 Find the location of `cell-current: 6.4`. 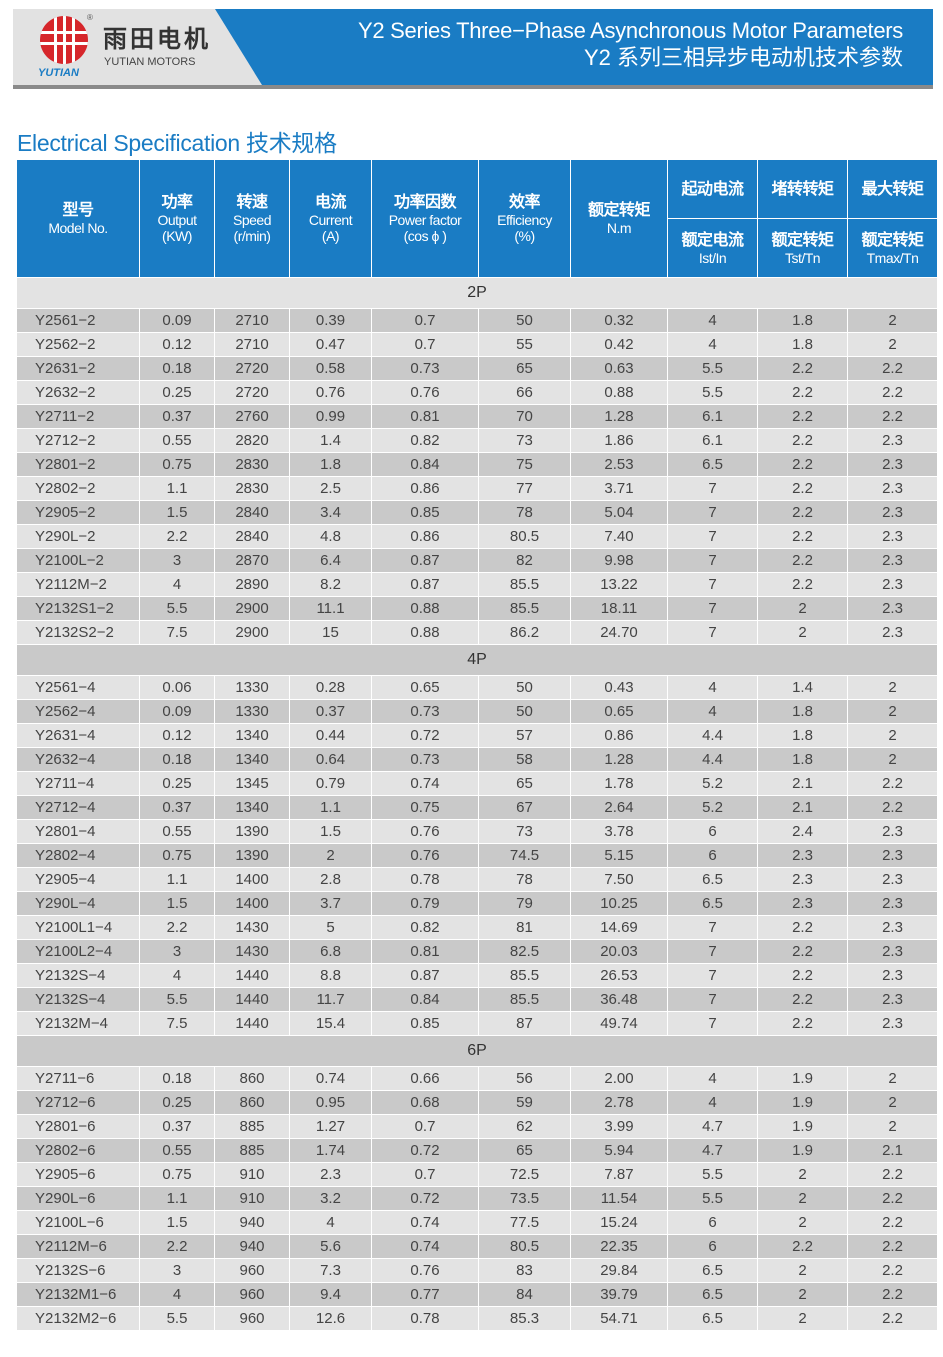

cell-current: 6.4 is located at coordinates (330, 560).